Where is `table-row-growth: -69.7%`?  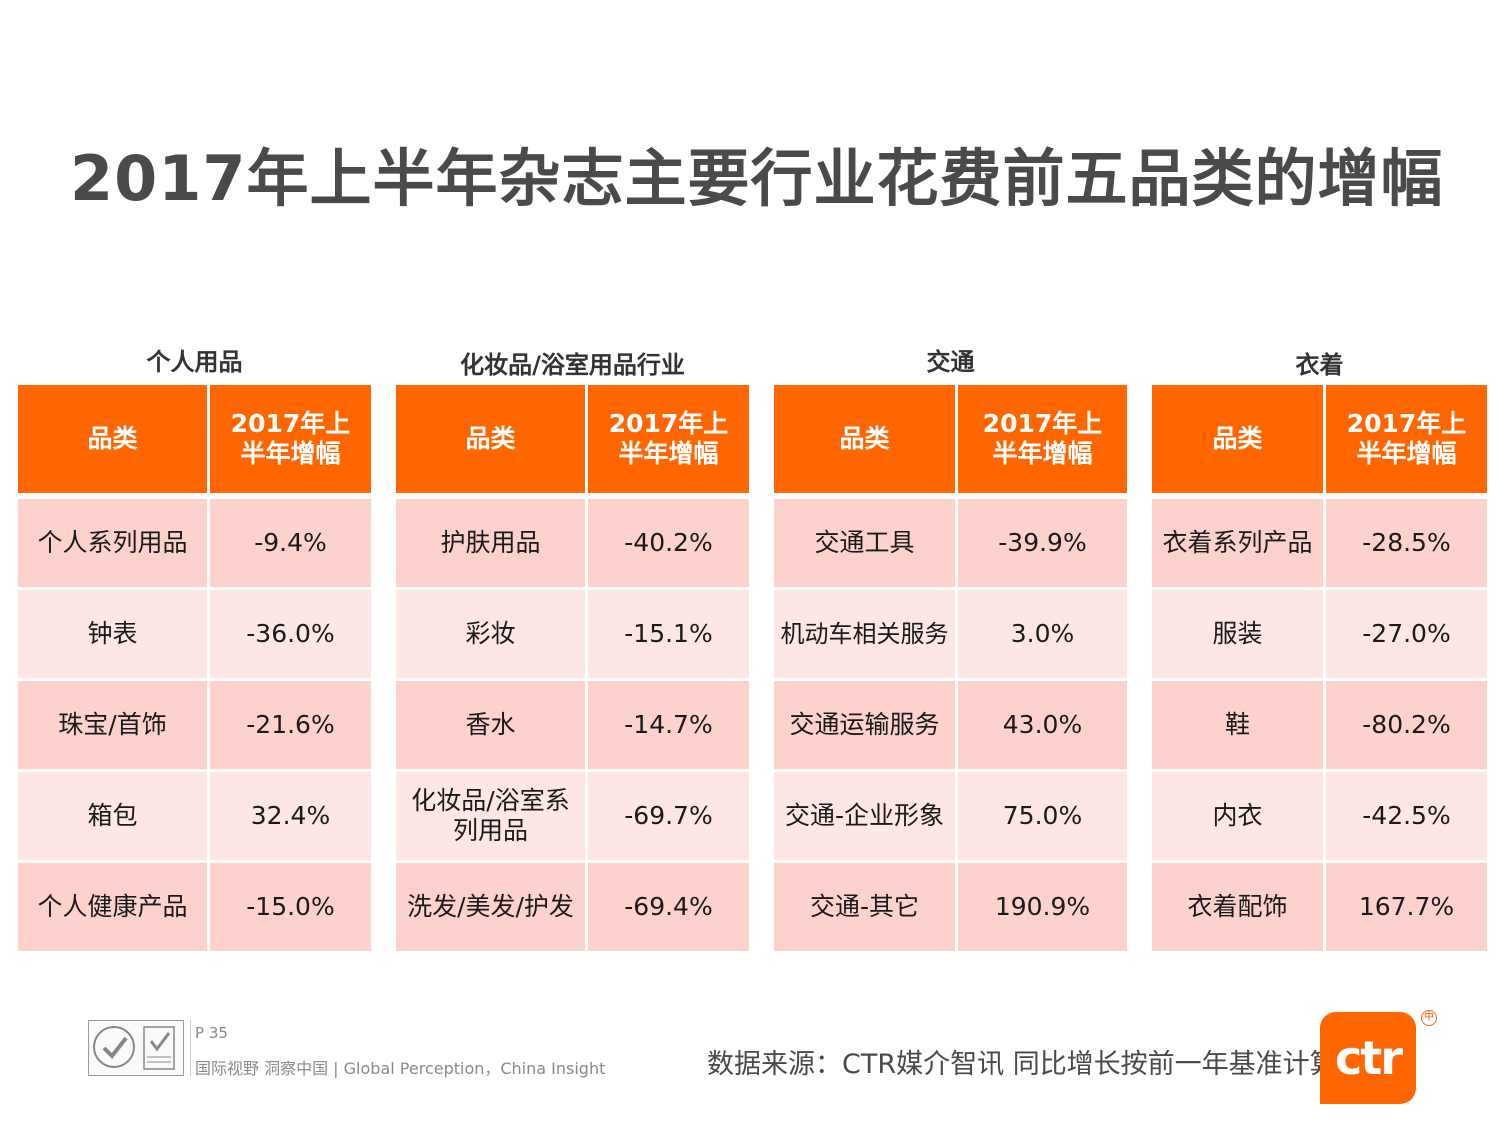 table-row-growth: -69.7% is located at coordinates (668, 816).